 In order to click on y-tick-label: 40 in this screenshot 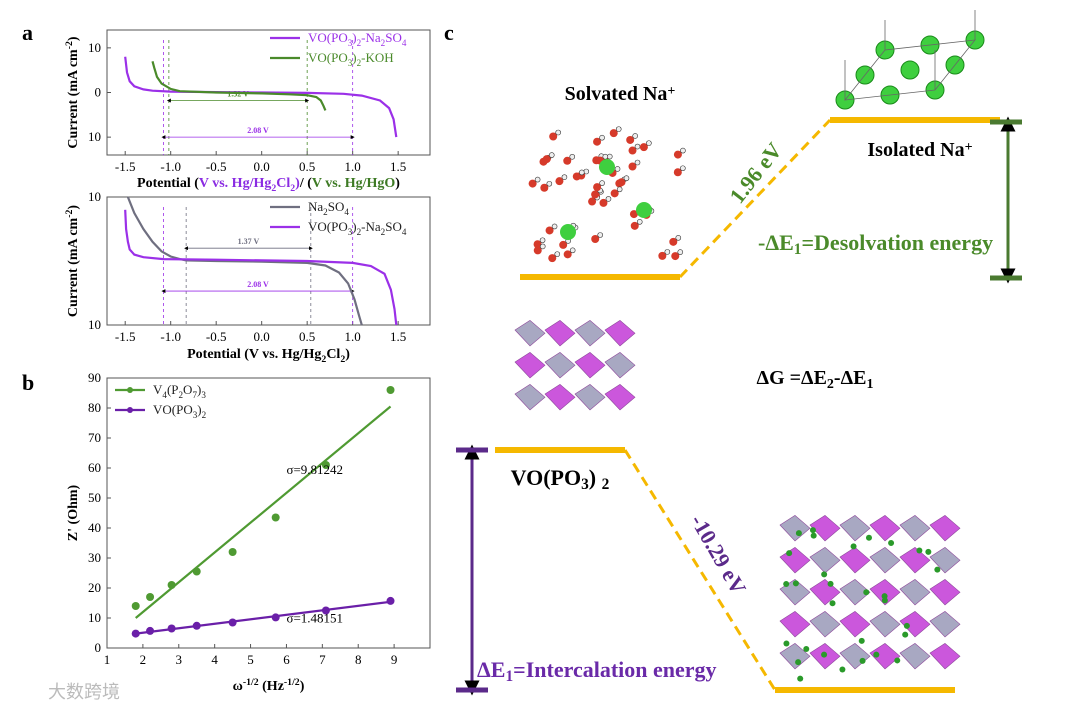, I will do `click(94, 527)`.